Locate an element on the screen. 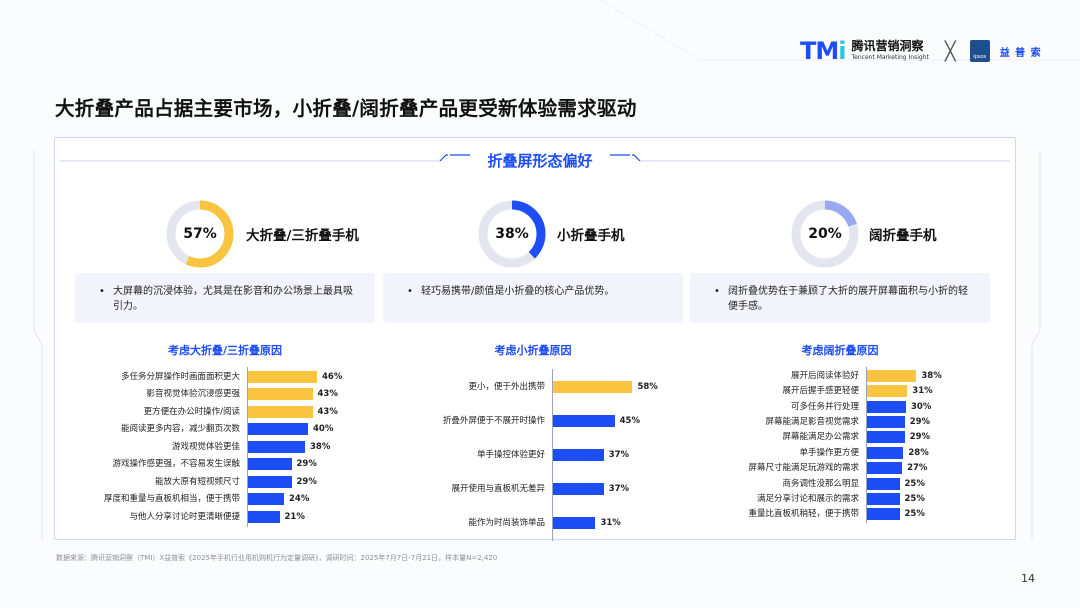 Image resolution: width=1080 pixels, height=608 pixels. tmi-logo: TMi is located at coordinates (823, 51).